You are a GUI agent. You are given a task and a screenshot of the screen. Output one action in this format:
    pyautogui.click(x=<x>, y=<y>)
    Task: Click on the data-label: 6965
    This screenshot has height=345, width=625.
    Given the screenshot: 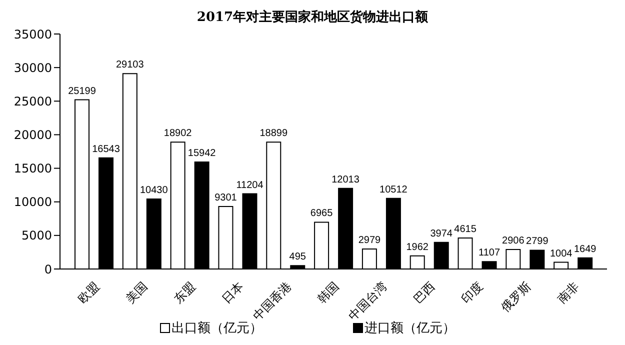 What is the action you would take?
    pyautogui.click(x=322, y=214)
    